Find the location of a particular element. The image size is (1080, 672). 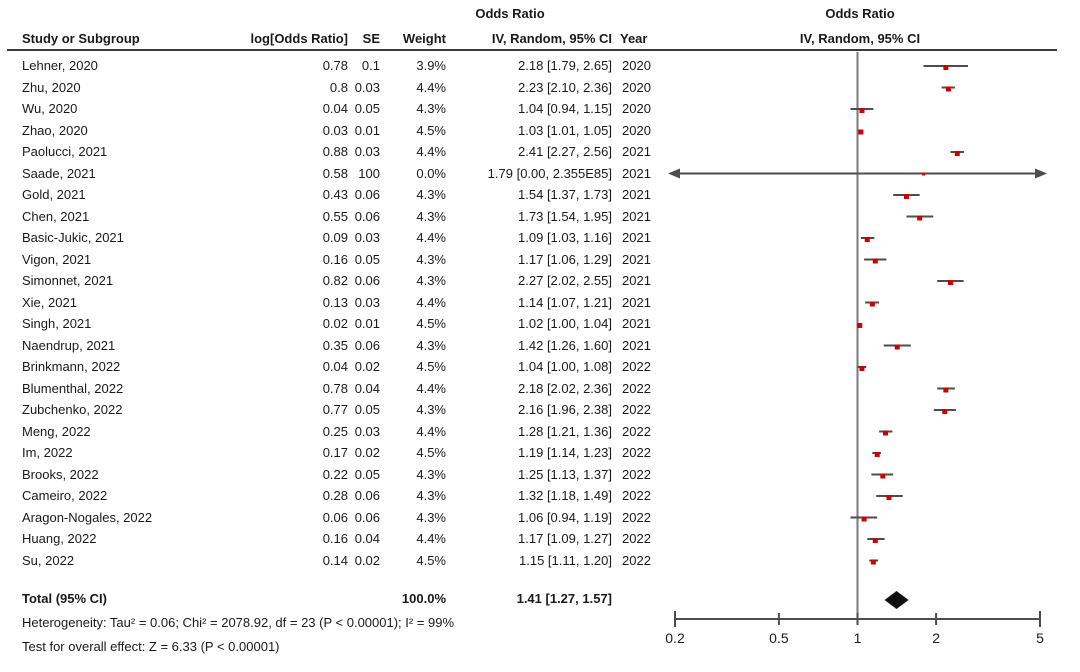

study-name-cell: Naendrup, 2021 is located at coordinates (69, 345).